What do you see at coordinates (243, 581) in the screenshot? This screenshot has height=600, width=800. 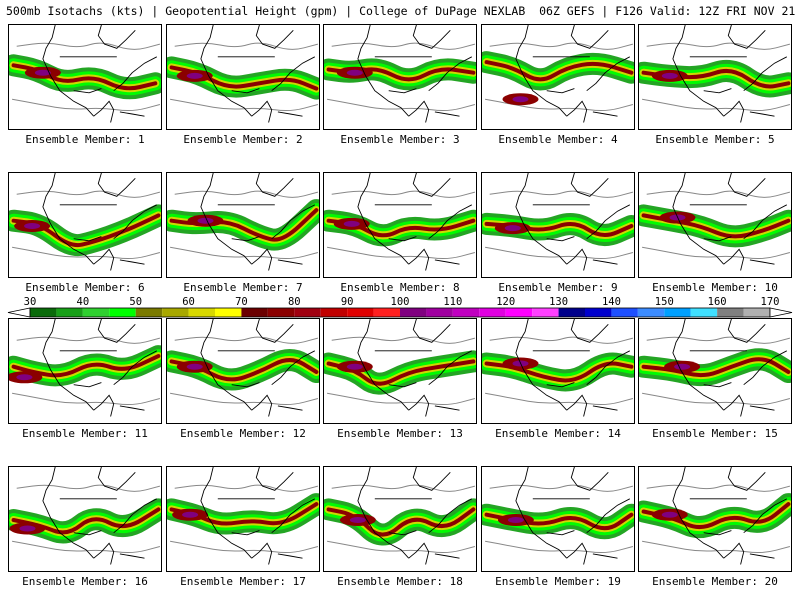 I see `member-label: Ensemble Member: 17` at bounding box center [243, 581].